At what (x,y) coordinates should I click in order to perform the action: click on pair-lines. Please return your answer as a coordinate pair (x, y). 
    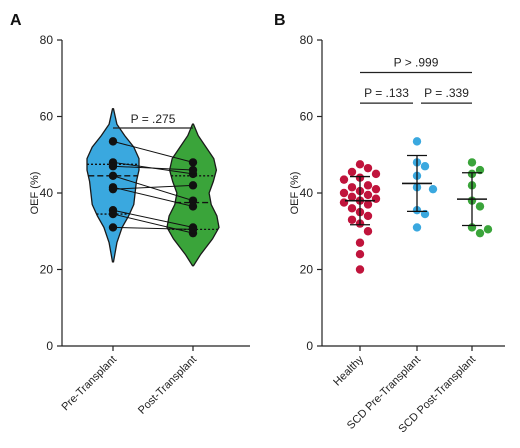
    Looking at the image, I should click on (153, 187).